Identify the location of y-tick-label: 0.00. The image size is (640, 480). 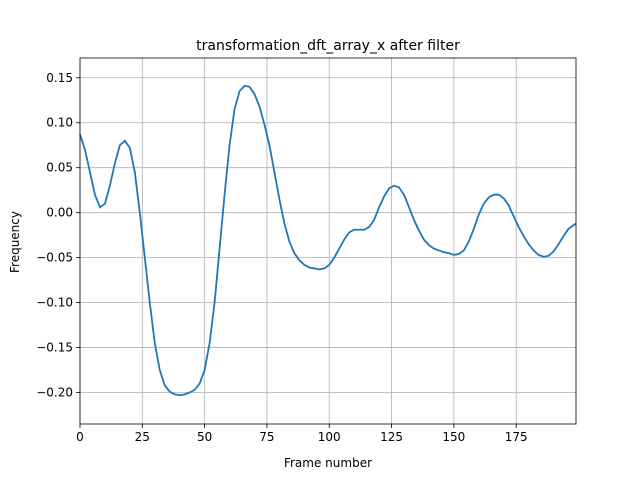
(59, 213).